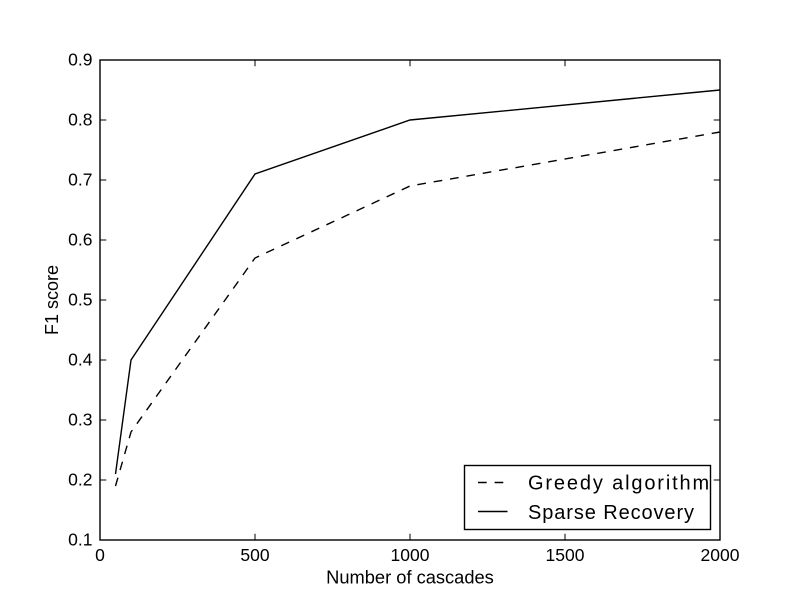 The image size is (800, 600). Describe the element at coordinates (720, 555) in the screenshot. I see `svg-text: 2000` at that location.